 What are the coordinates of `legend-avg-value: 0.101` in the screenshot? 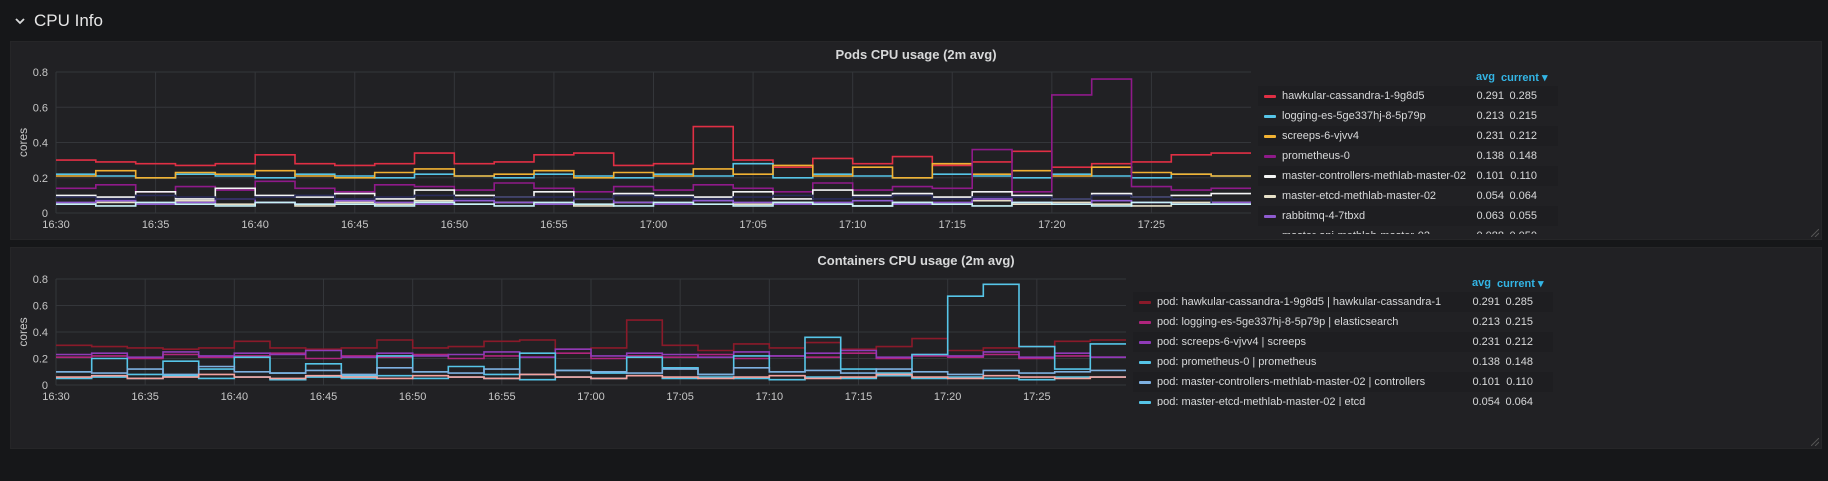 It's located at (1490, 176).